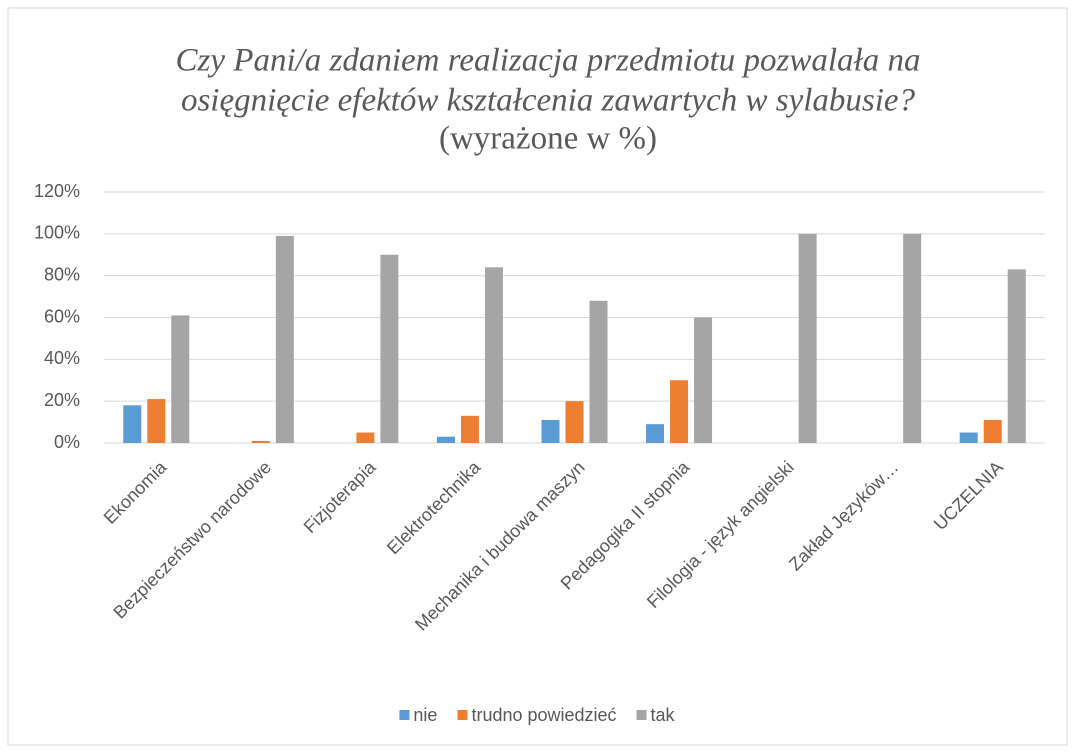 The width and height of the screenshot is (1075, 756). What do you see at coordinates (543, 715) in the screenshot?
I see `legend-label: trudno powiedzieć` at bounding box center [543, 715].